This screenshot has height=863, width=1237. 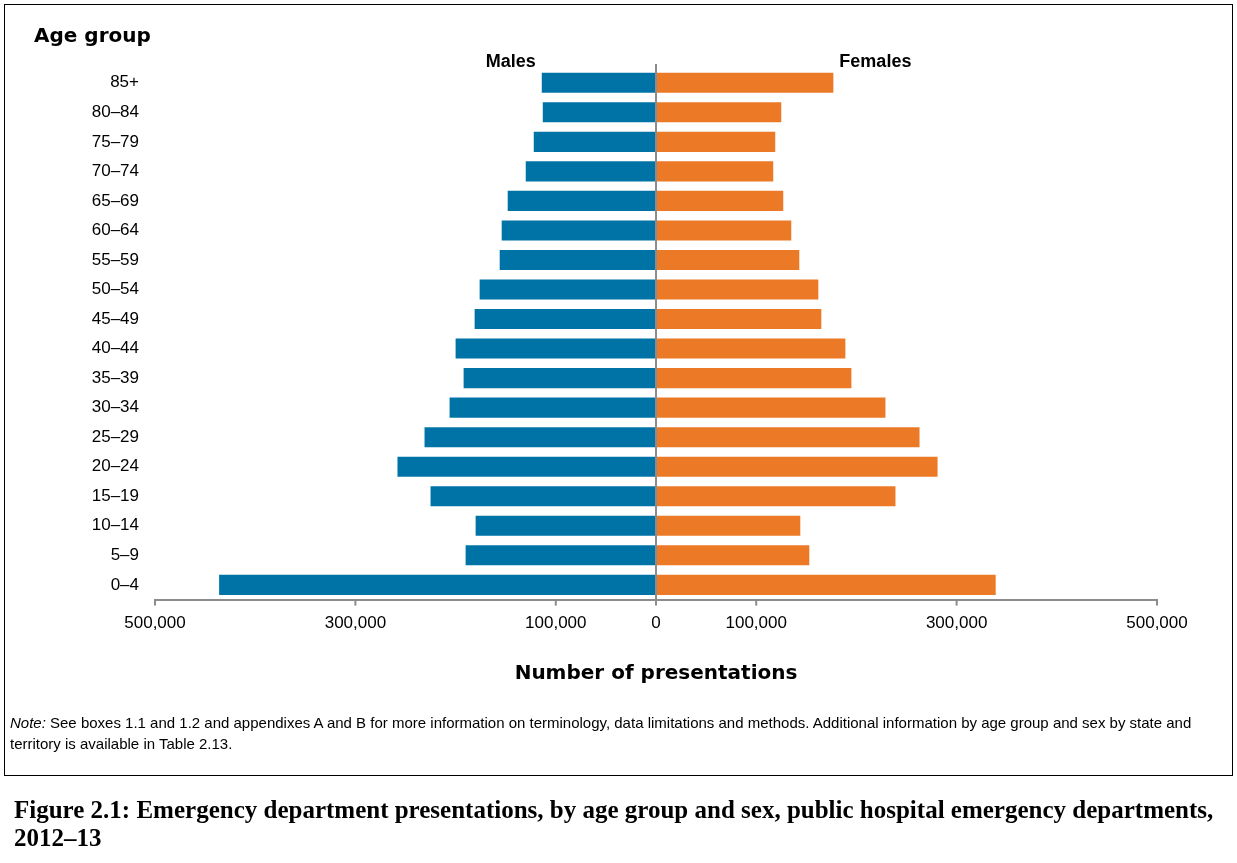 I want to click on y-tick-label: 15–19, so click(x=115, y=495).